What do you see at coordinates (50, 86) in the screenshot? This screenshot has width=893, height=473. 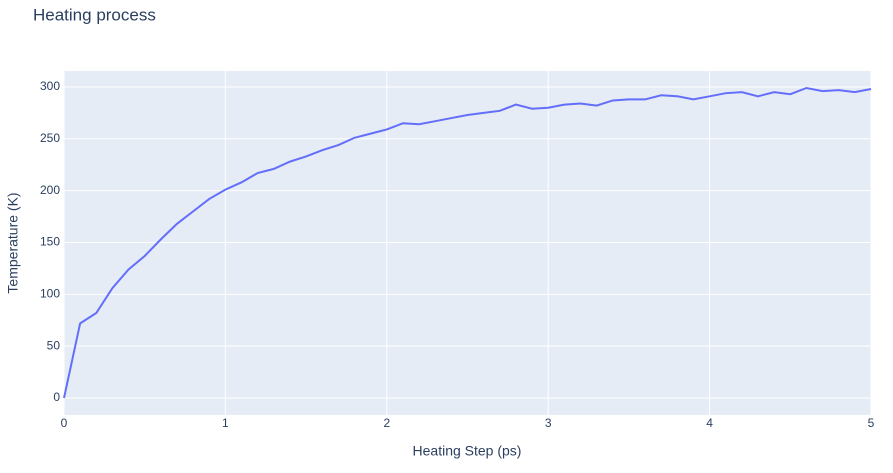 I see `y-tick-label: 300` at bounding box center [50, 86].